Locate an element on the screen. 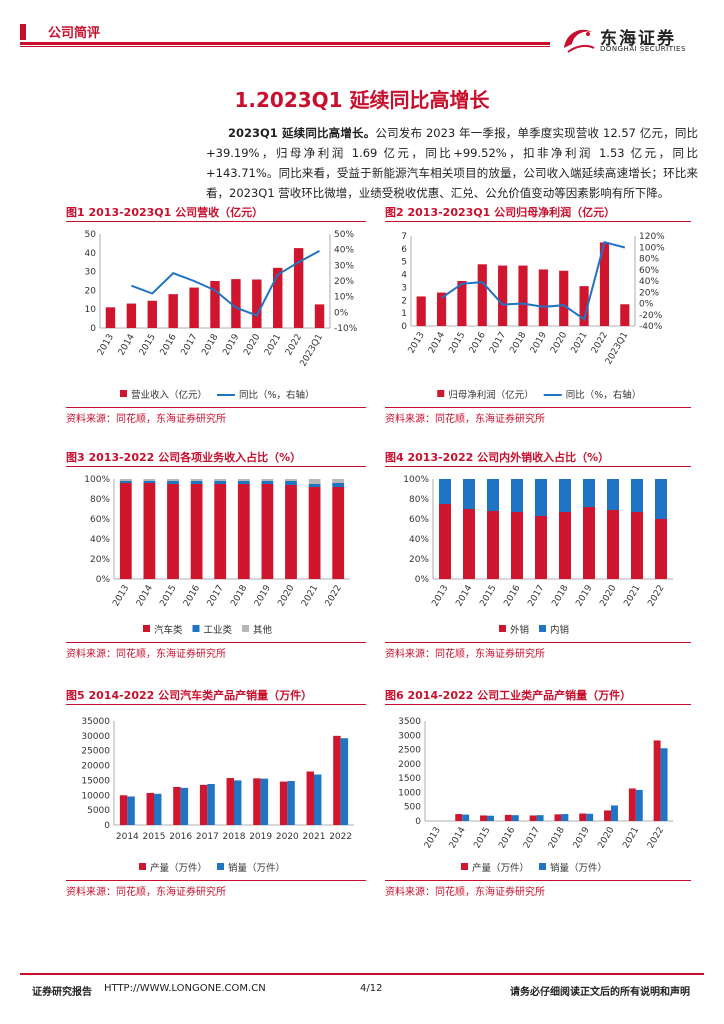  y2-tick-label: 40% is located at coordinates (344, 251).